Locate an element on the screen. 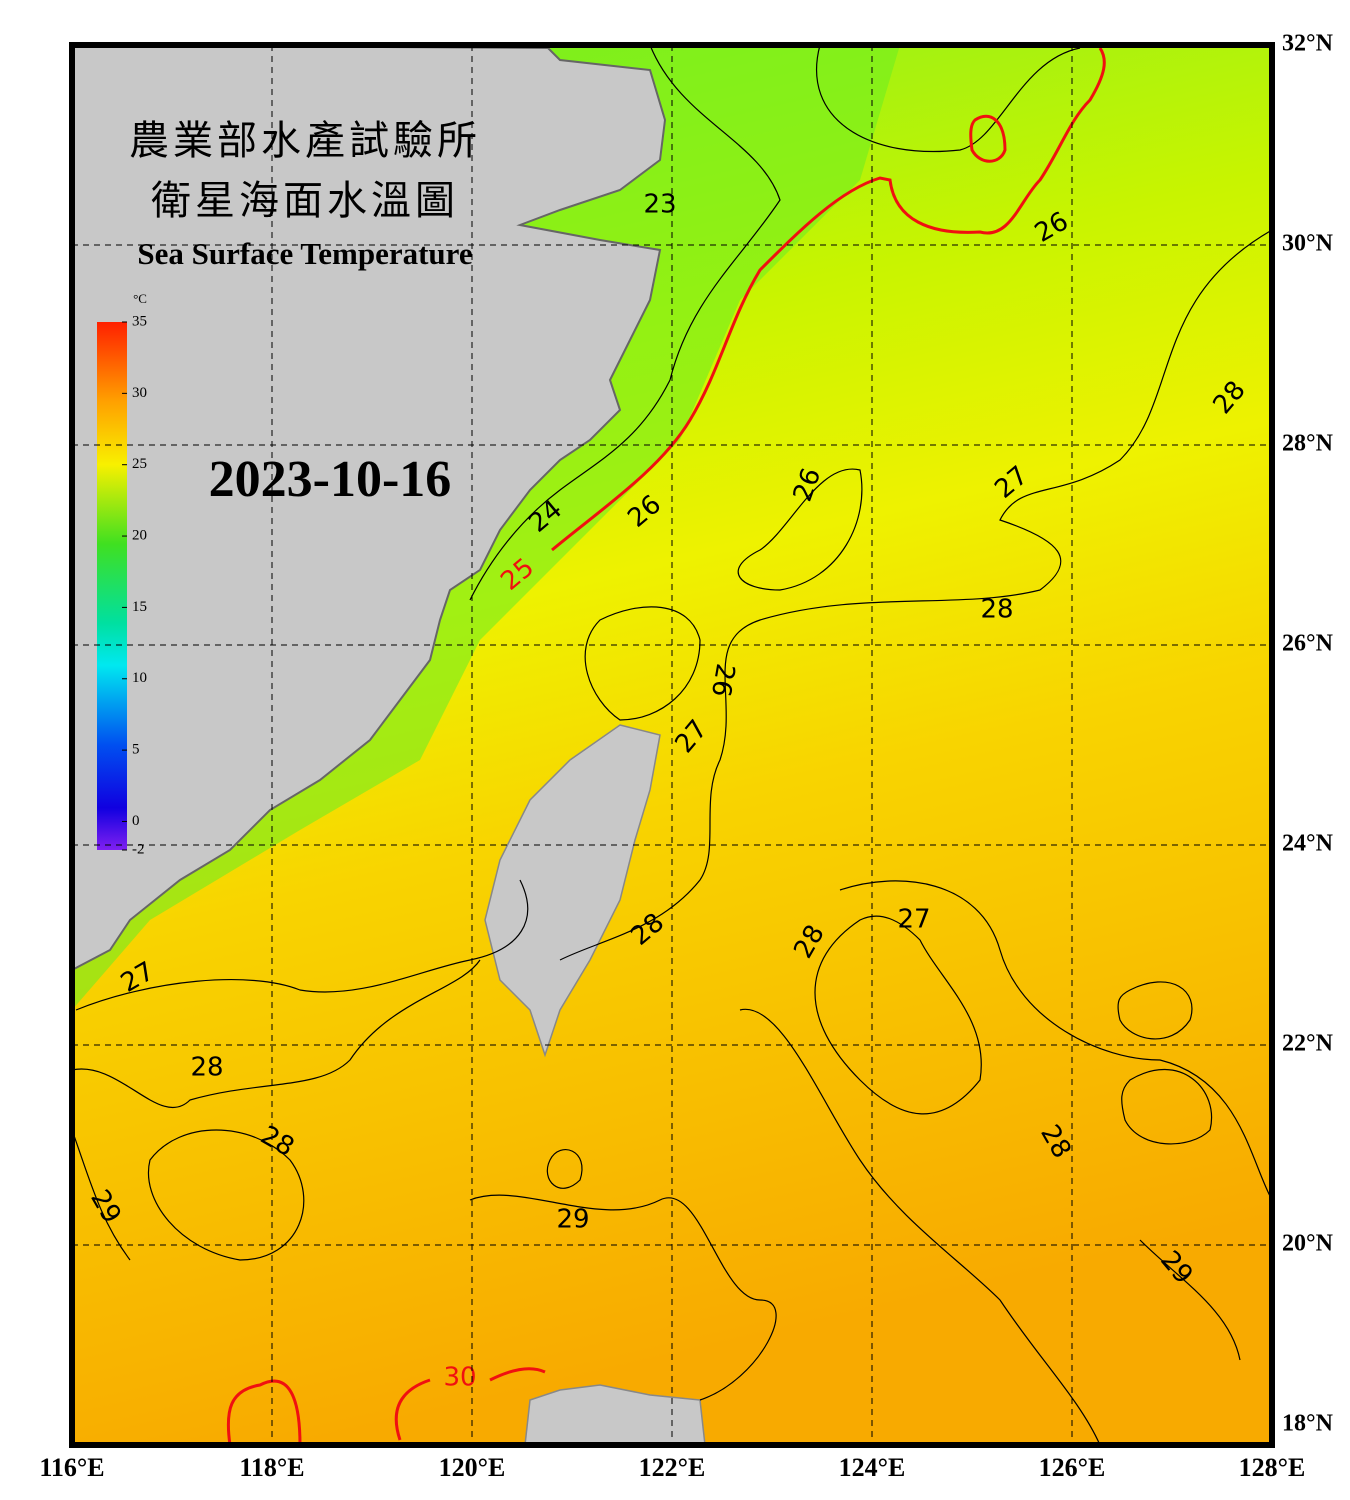 This screenshot has height=1500, width=1350. x-tick-label: 116°E is located at coordinates (71, 1467).